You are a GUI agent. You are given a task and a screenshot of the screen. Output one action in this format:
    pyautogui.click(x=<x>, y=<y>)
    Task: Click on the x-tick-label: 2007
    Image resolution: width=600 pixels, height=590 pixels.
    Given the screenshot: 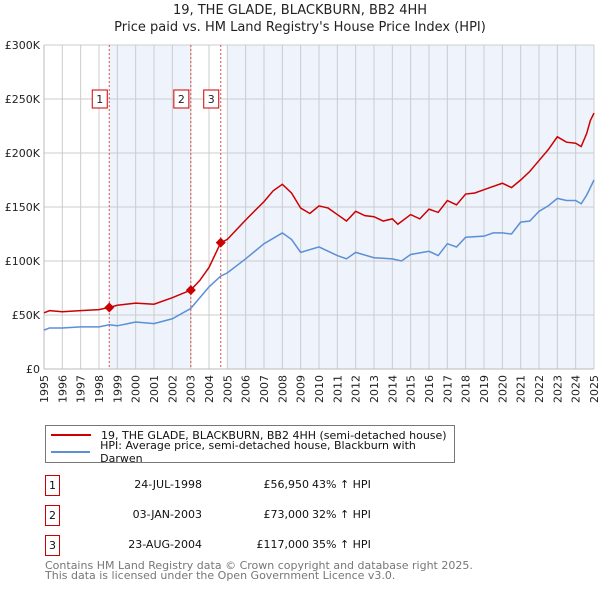 What is the action you would take?
    pyautogui.click(x=264, y=389)
    